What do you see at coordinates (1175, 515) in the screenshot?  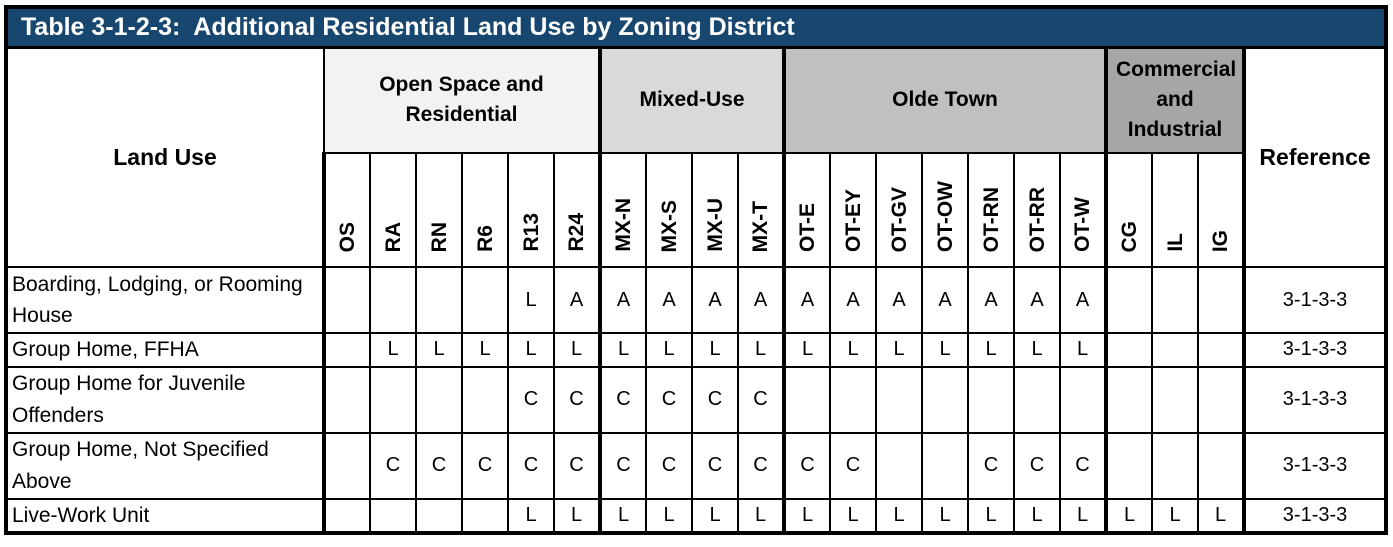 I see `permission-cell-il: L` at bounding box center [1175, 515].